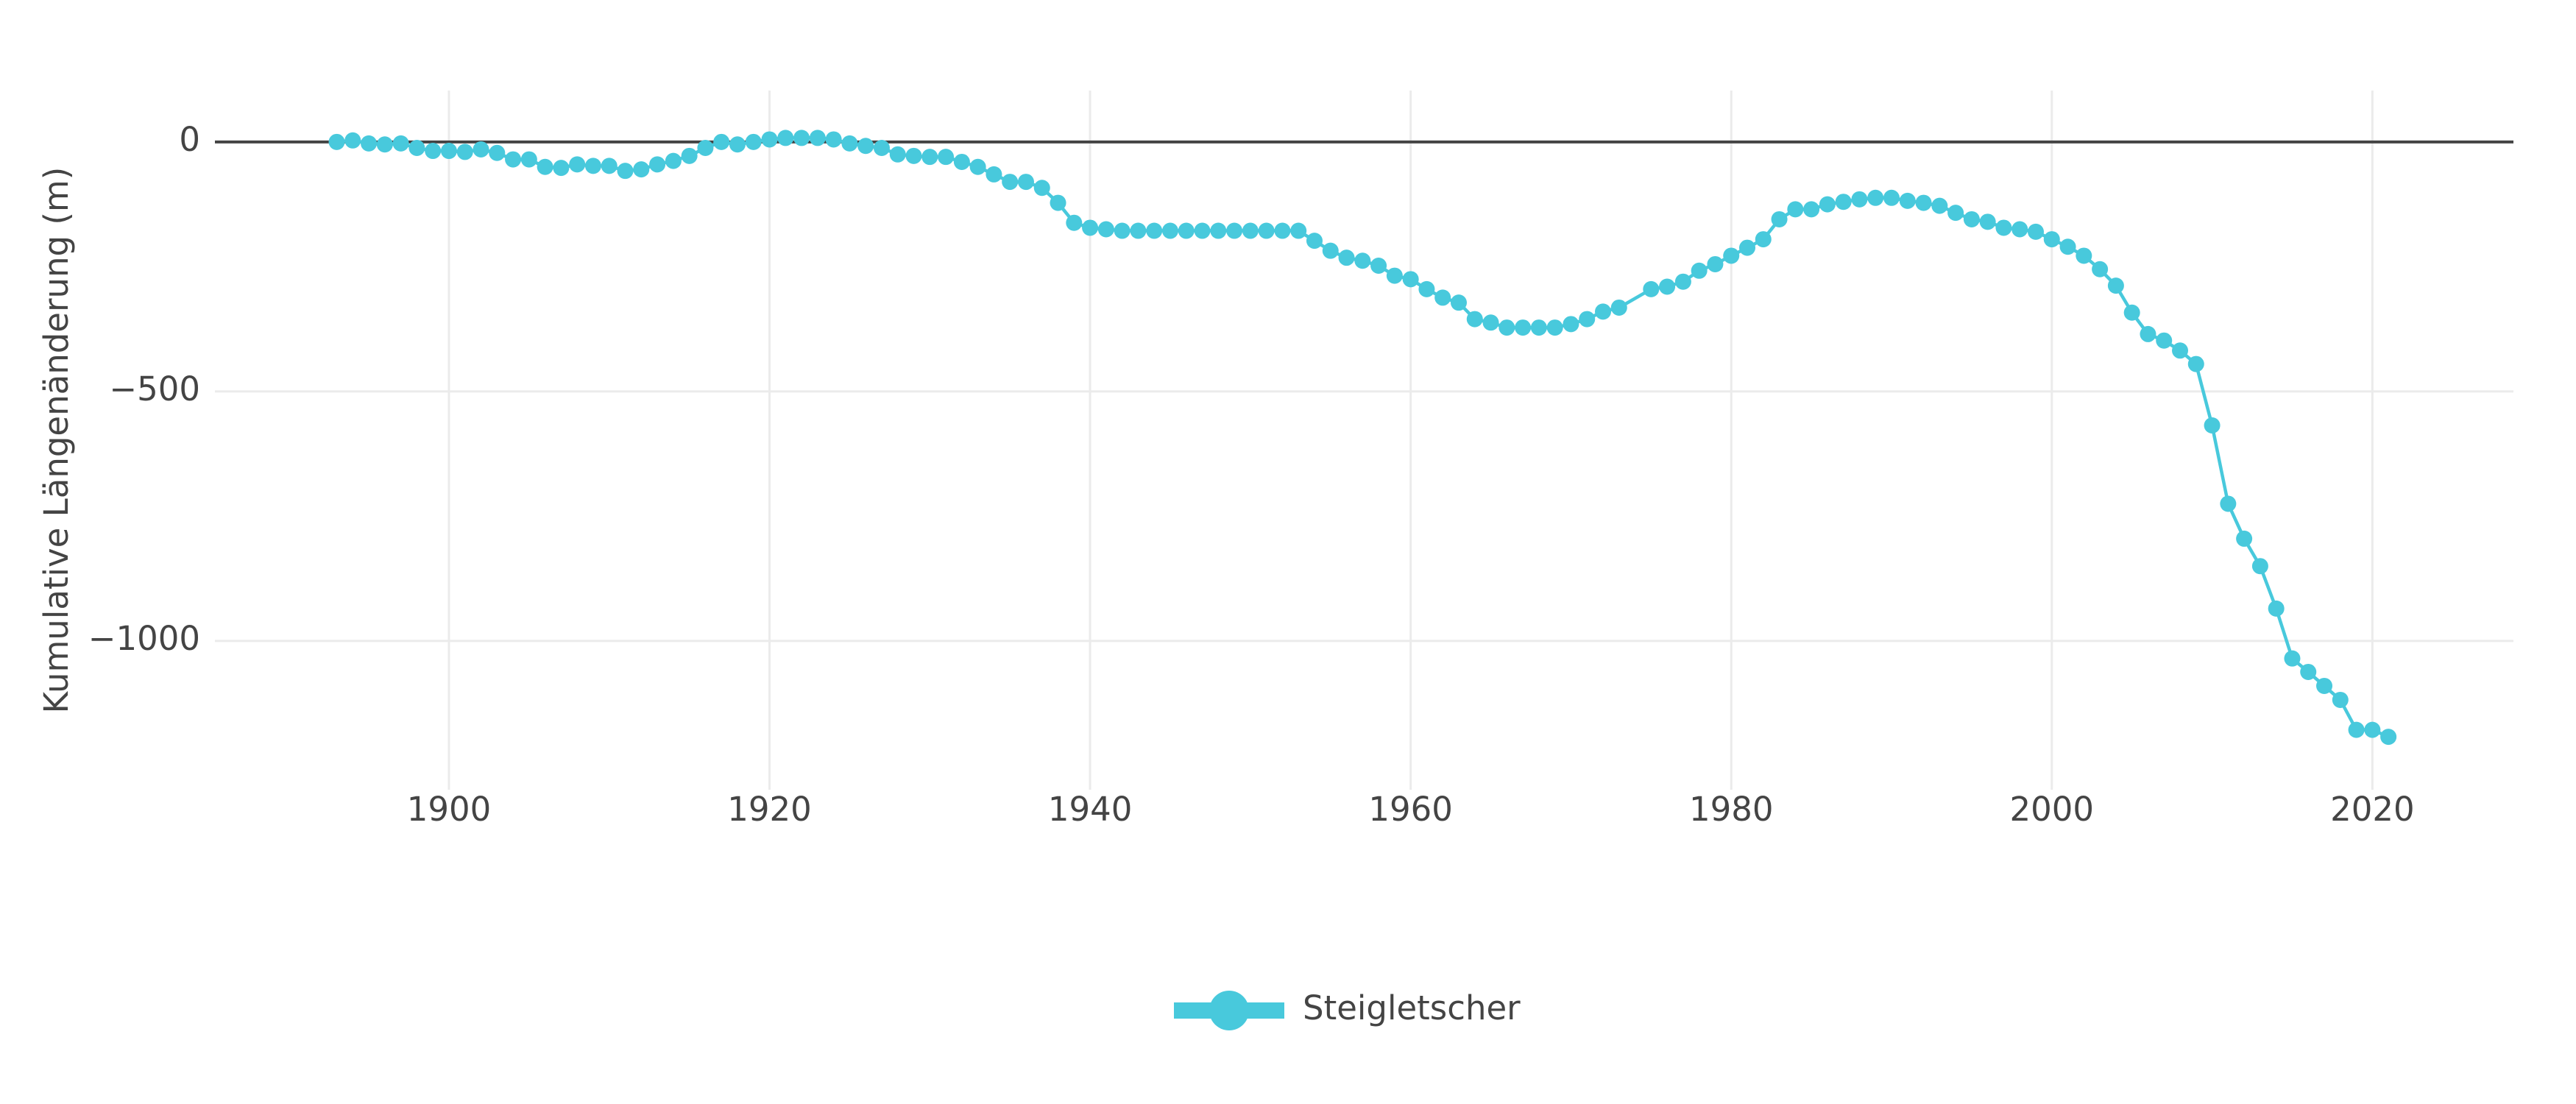 The width and height of the screenshot is (2576, 1104). Describe the element at coordinates (2372, 810) in the screenshot. I see `x-tick-label: 2020` at that location.